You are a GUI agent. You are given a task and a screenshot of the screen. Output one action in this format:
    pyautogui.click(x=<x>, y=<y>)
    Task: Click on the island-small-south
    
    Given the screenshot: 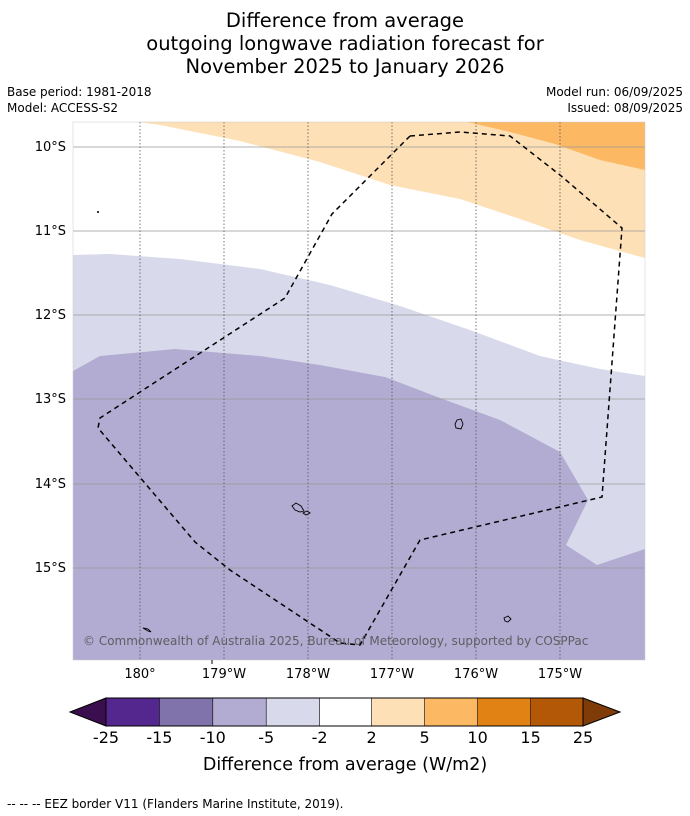 What is the action you would take?
    pyautogui.click(x=507, y=619)
    